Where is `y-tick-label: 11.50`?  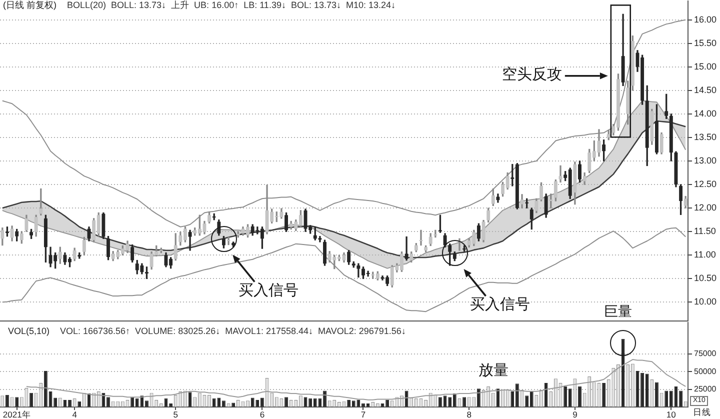
y-tick-label: 11.50 is located at coordinates (705, 231).